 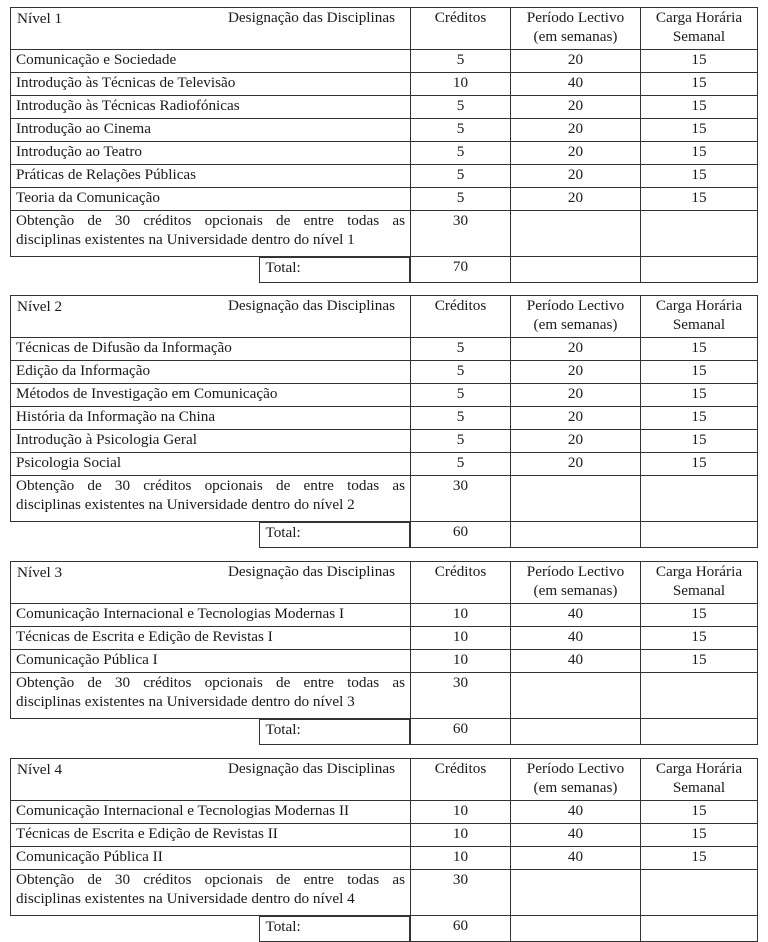 I want to click on discipline-name: Introdução ao Teatro, so click(x=210, y=153).